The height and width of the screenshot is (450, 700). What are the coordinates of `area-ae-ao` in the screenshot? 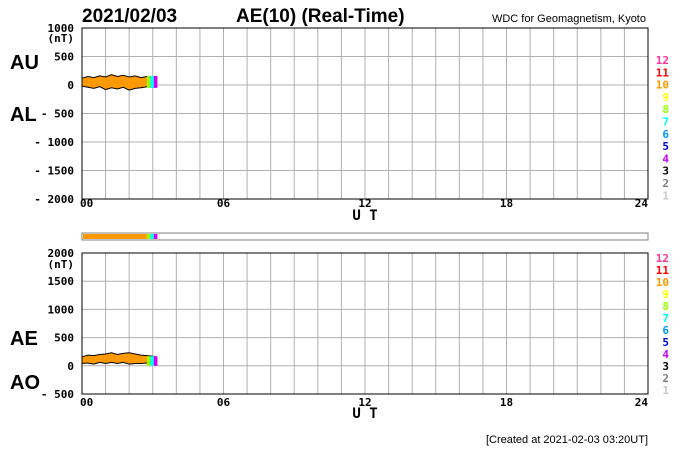 It's located at (119, 359).